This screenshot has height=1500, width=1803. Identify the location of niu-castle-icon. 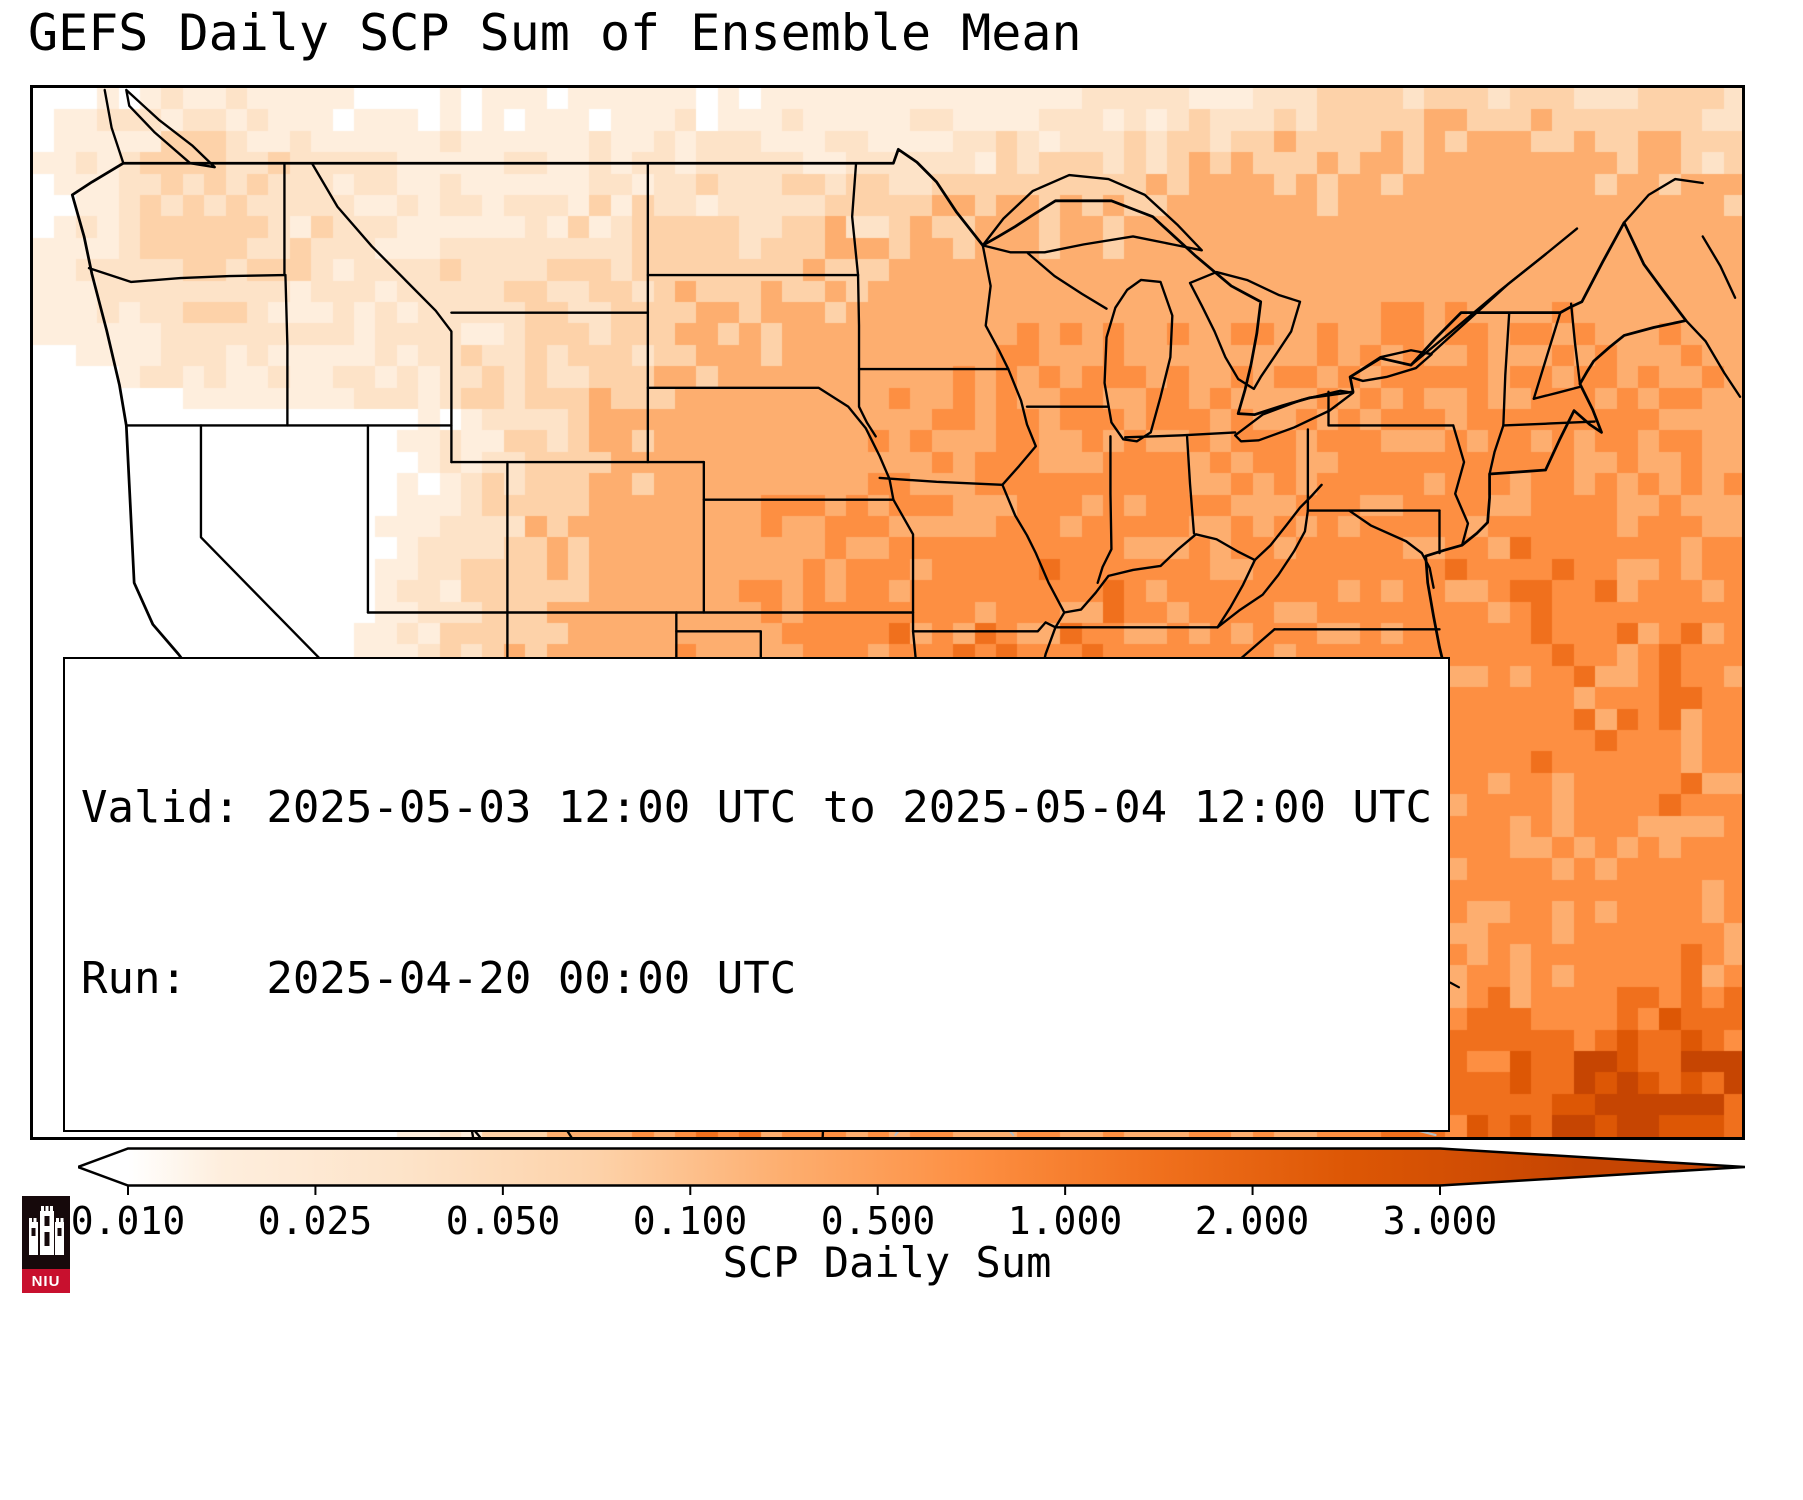
(46, 1232).